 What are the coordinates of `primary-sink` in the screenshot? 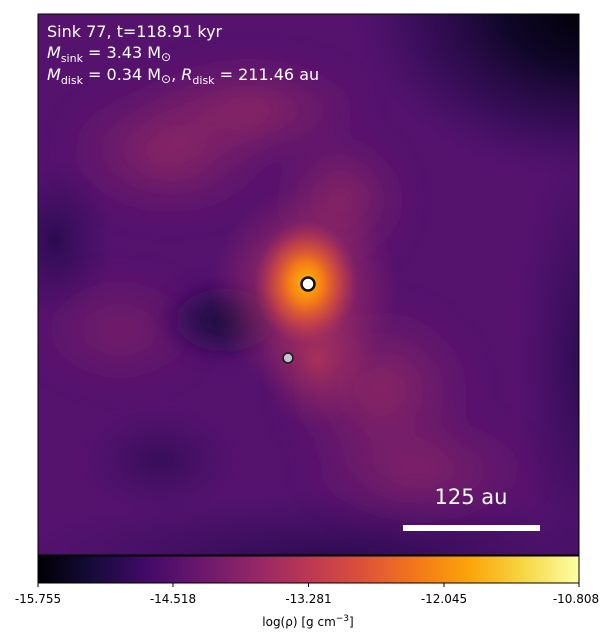 It's located at (308, 284).